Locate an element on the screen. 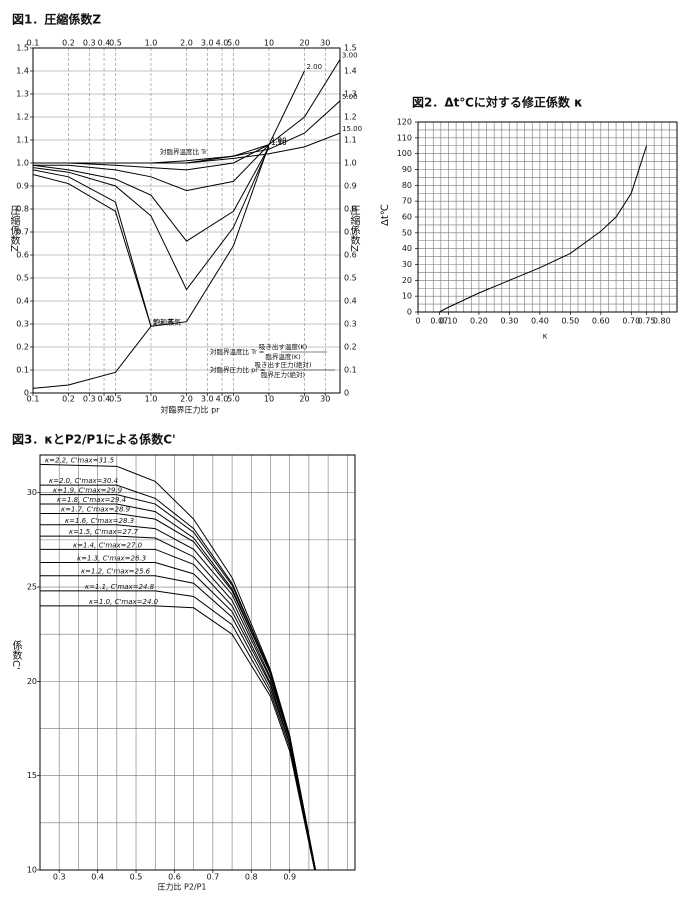  y-tick-label: 20 is located at coordinates (32, 681).